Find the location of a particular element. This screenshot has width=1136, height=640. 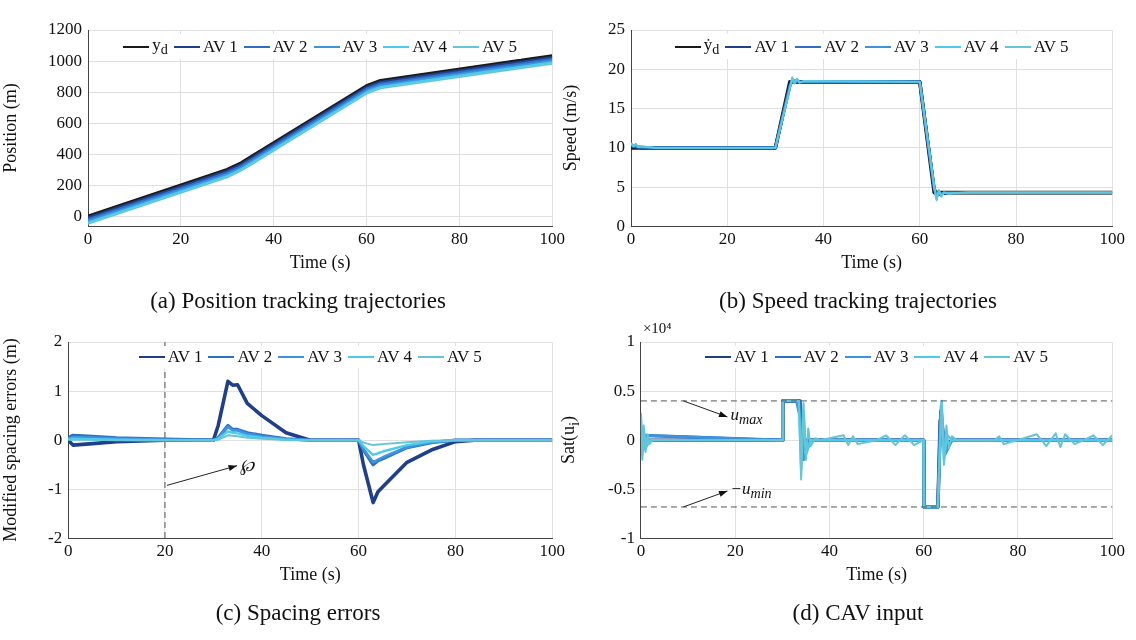

y-tick-label: 25 is located at coordinates (616, 29).